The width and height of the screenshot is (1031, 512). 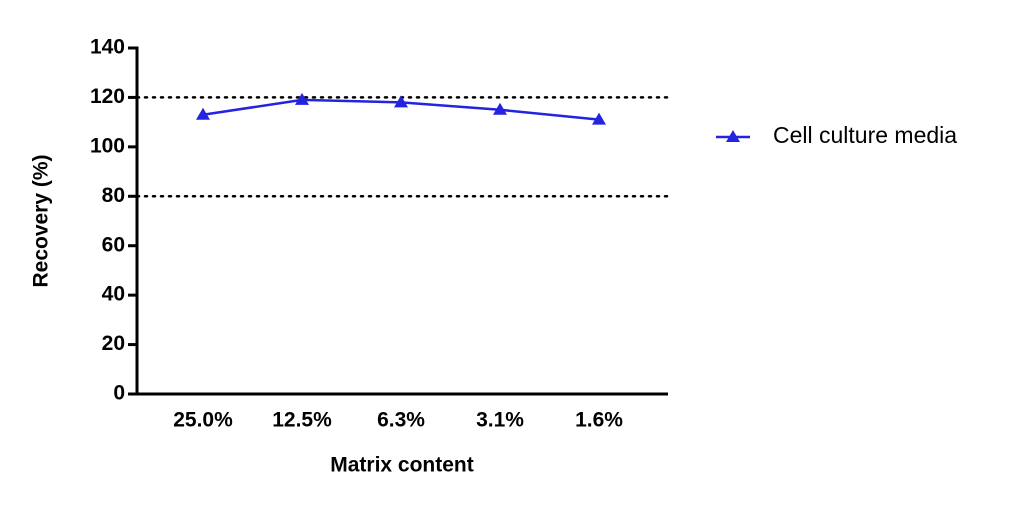 I want to click on y-axis-label: Recovery (%), so click(x=41, y=220).